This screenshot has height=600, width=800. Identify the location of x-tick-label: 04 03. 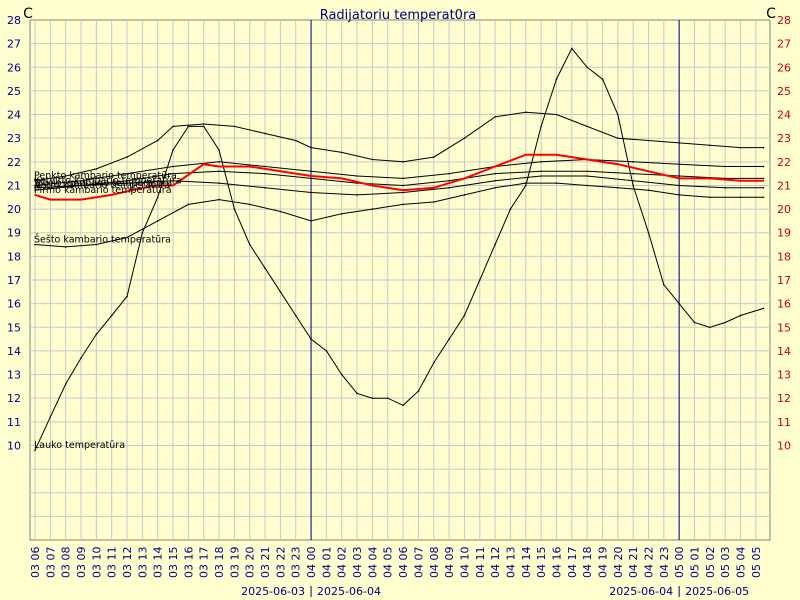
(357, 563).